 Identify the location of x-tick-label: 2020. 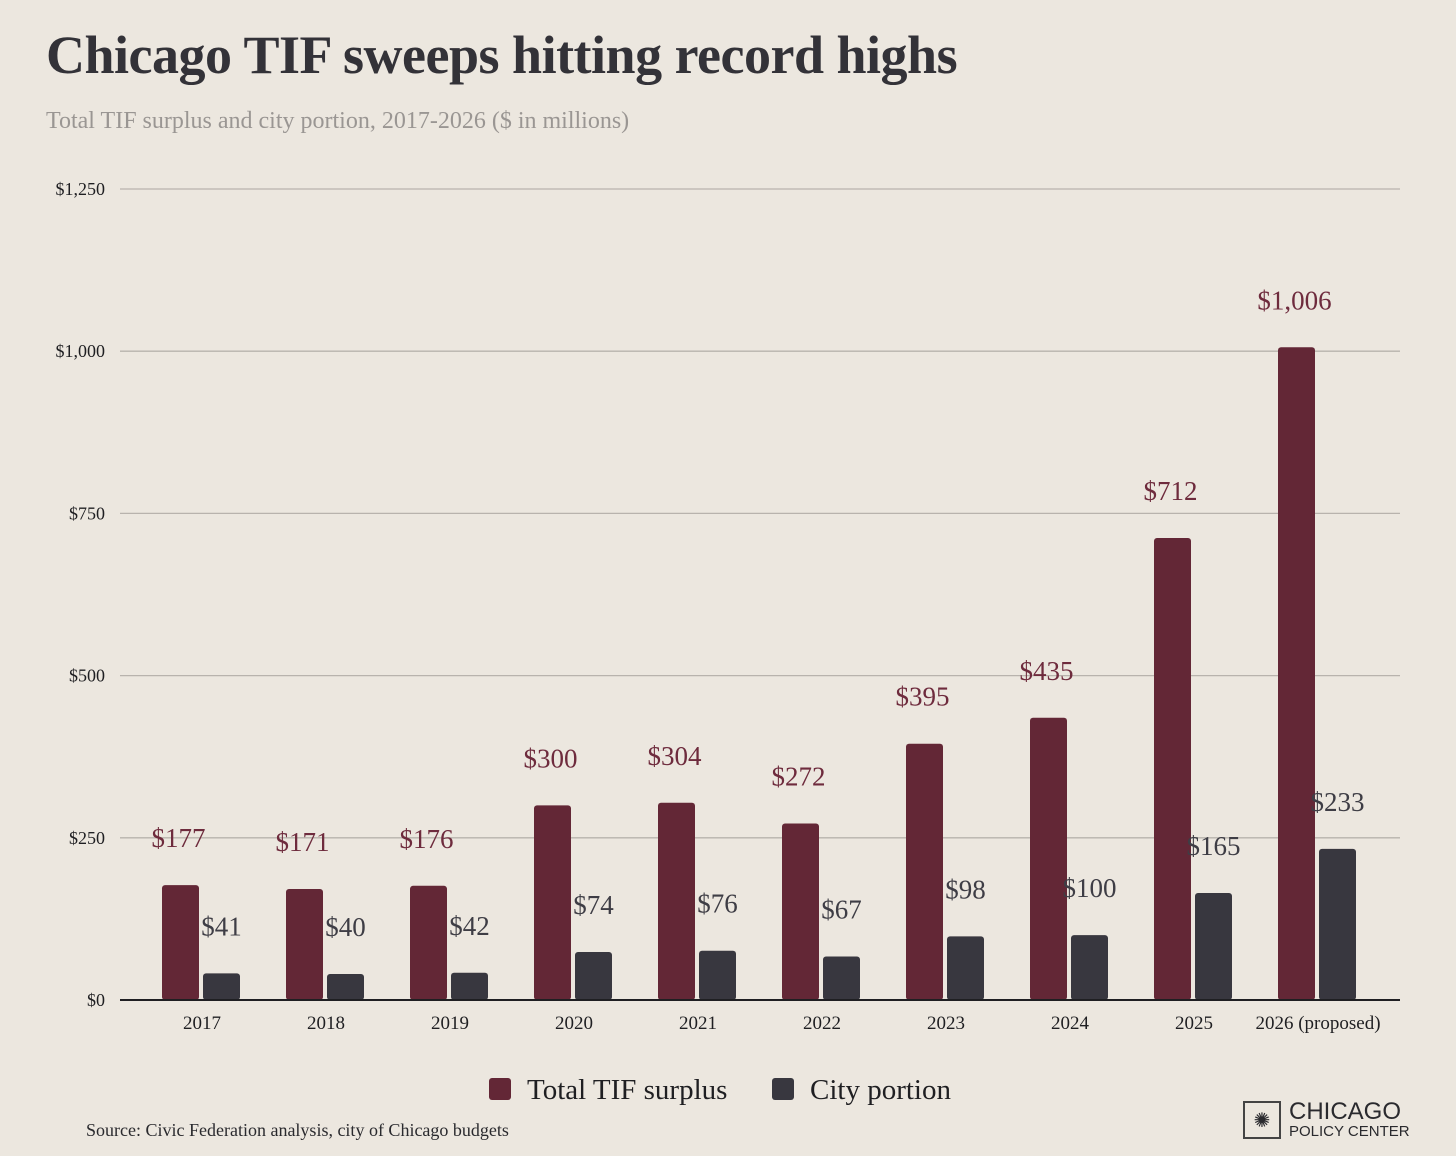
(574, 1023).